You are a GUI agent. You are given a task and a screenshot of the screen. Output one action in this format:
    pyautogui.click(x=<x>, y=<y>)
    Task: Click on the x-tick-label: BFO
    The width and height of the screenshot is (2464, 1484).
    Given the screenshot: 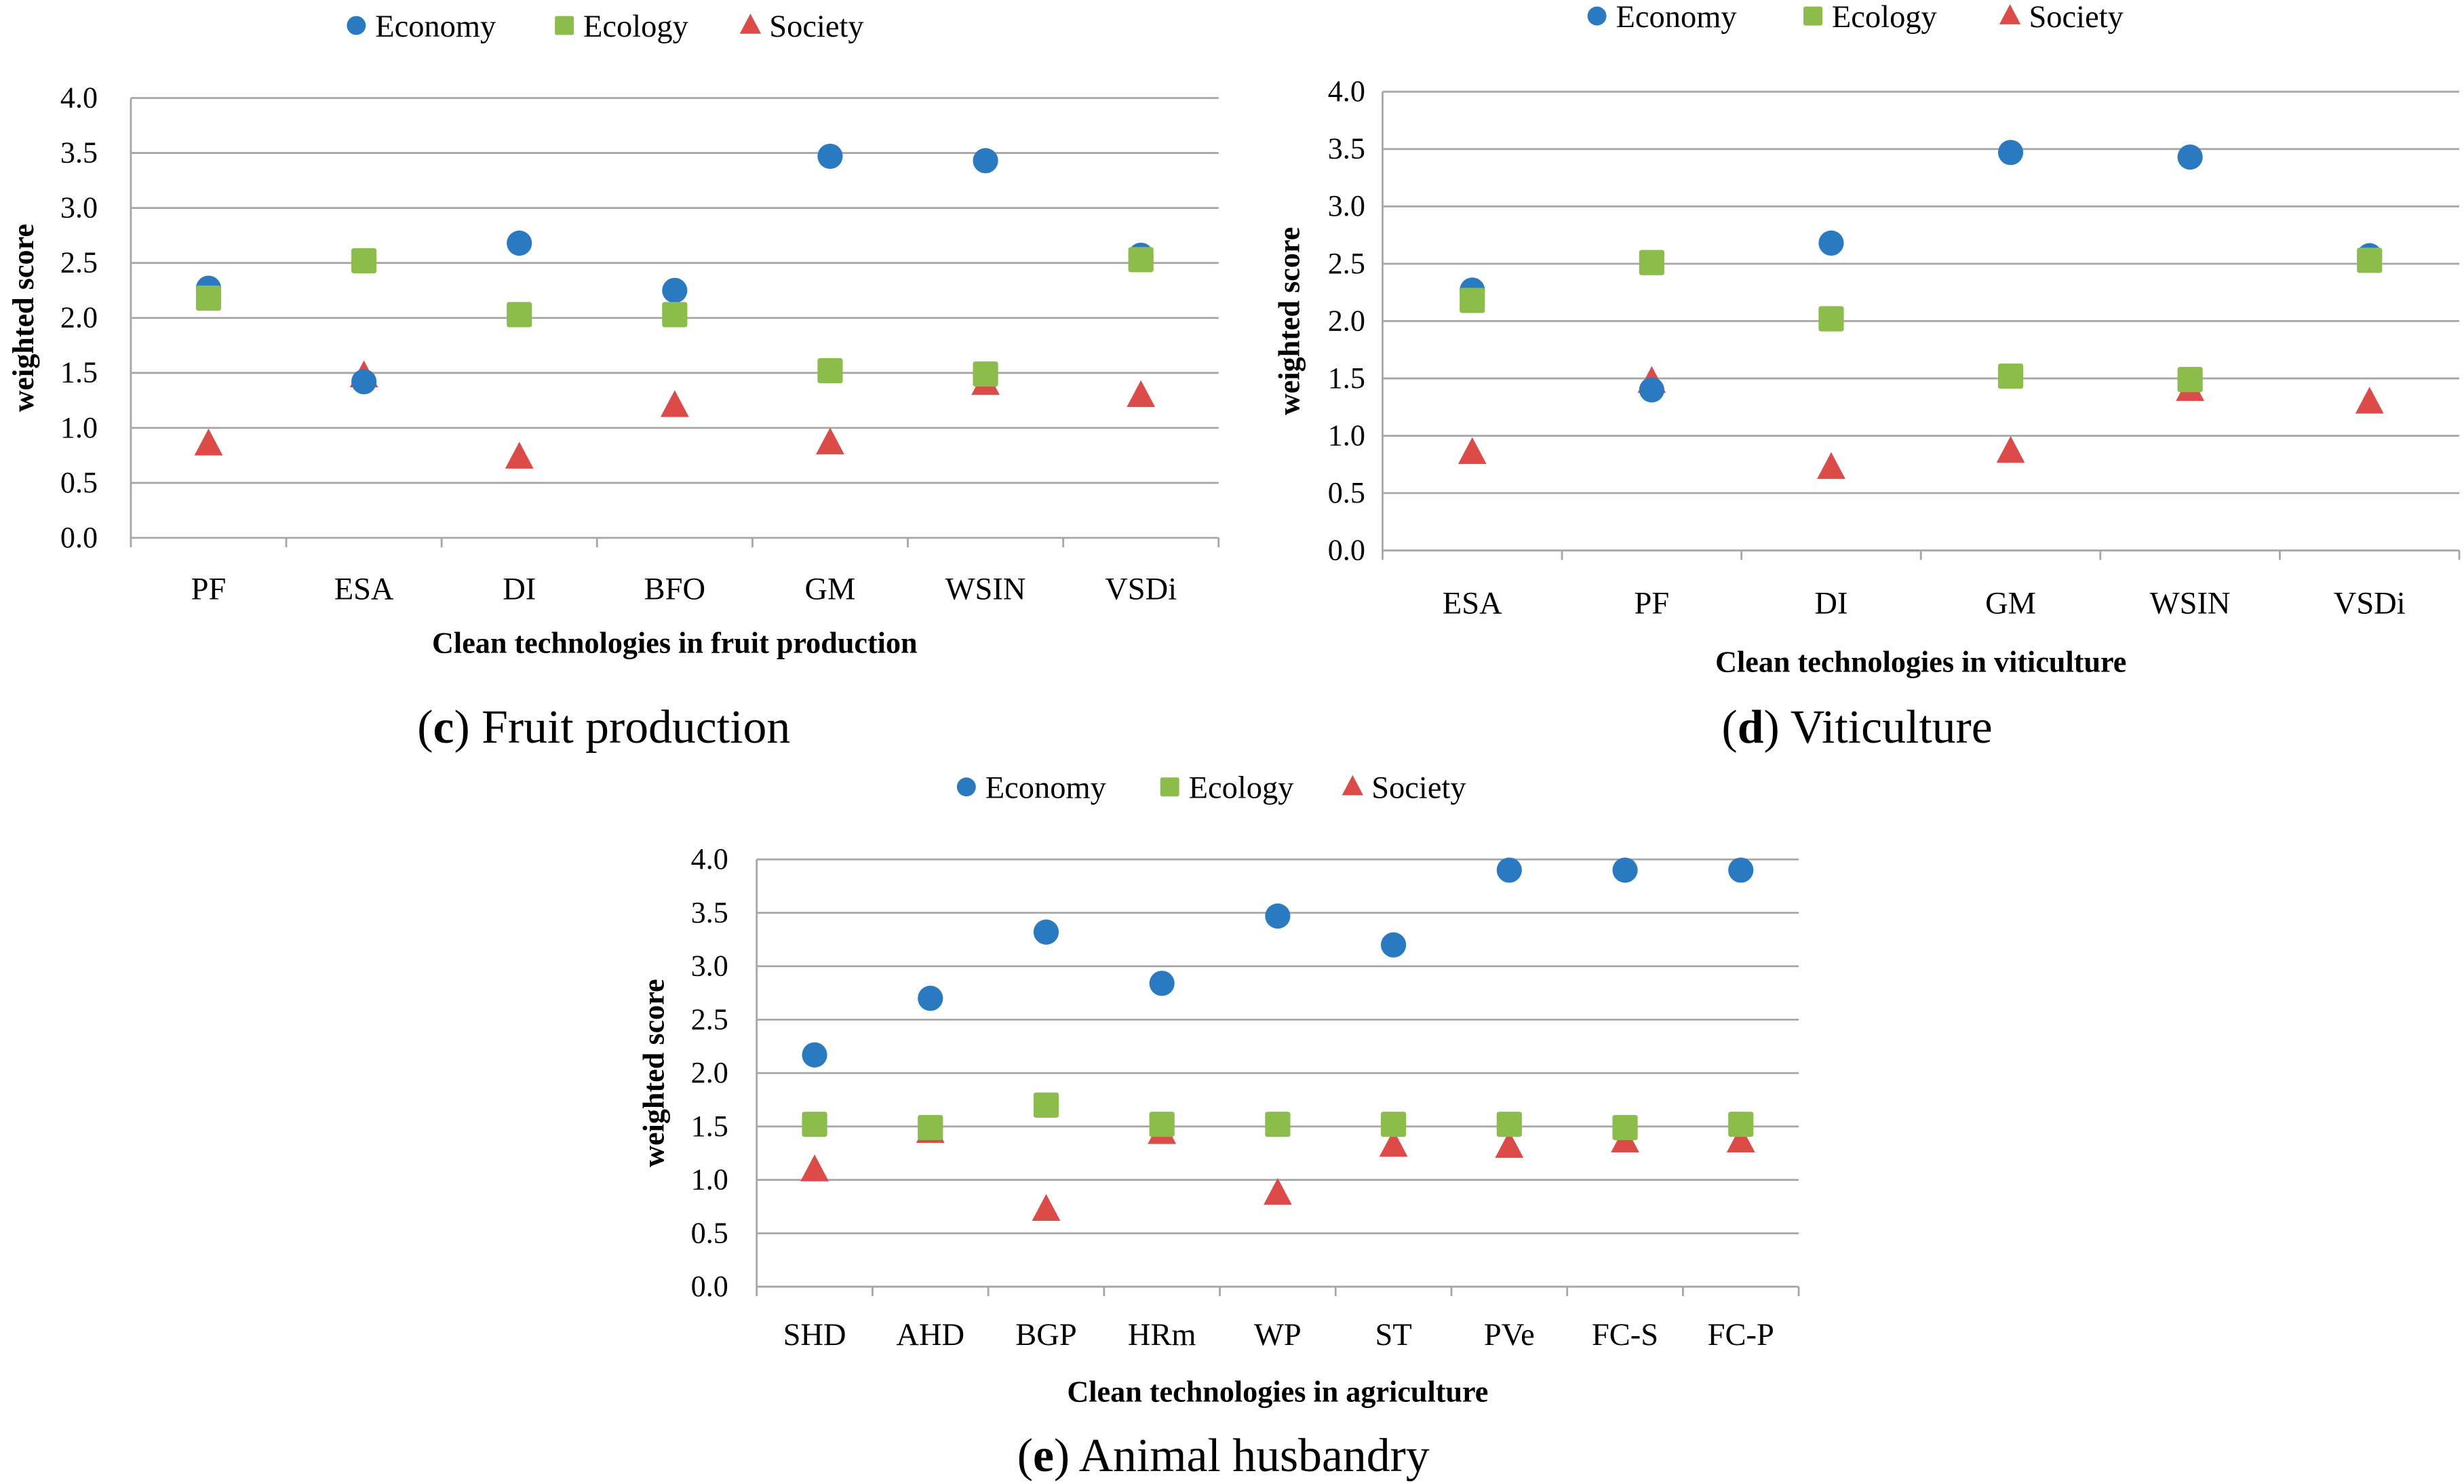 What is the action you would take?
    pyautogui.click(x=674, y=589)
    